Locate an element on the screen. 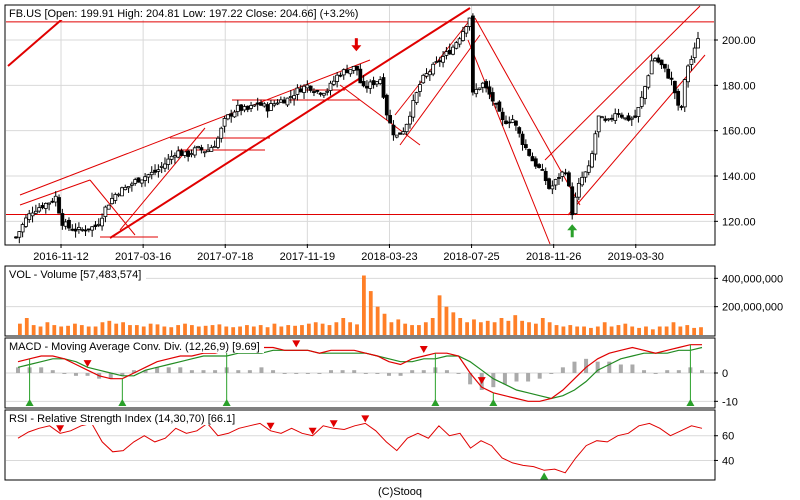 Image resolution: width=800 pixels, height=500 pixels. macd-y-ticks: -10 0 is located at coordinates (726, 388).